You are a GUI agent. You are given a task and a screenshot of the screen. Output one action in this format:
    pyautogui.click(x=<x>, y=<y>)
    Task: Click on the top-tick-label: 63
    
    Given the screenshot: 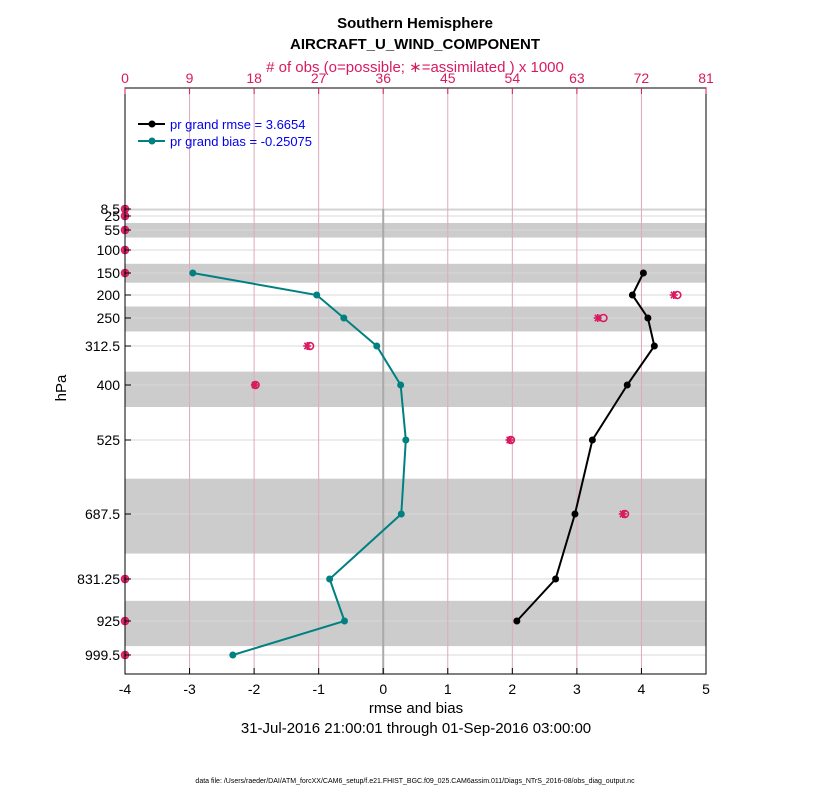 What is the action you would take?
    pyautogui.click(x=577, y=78)
    